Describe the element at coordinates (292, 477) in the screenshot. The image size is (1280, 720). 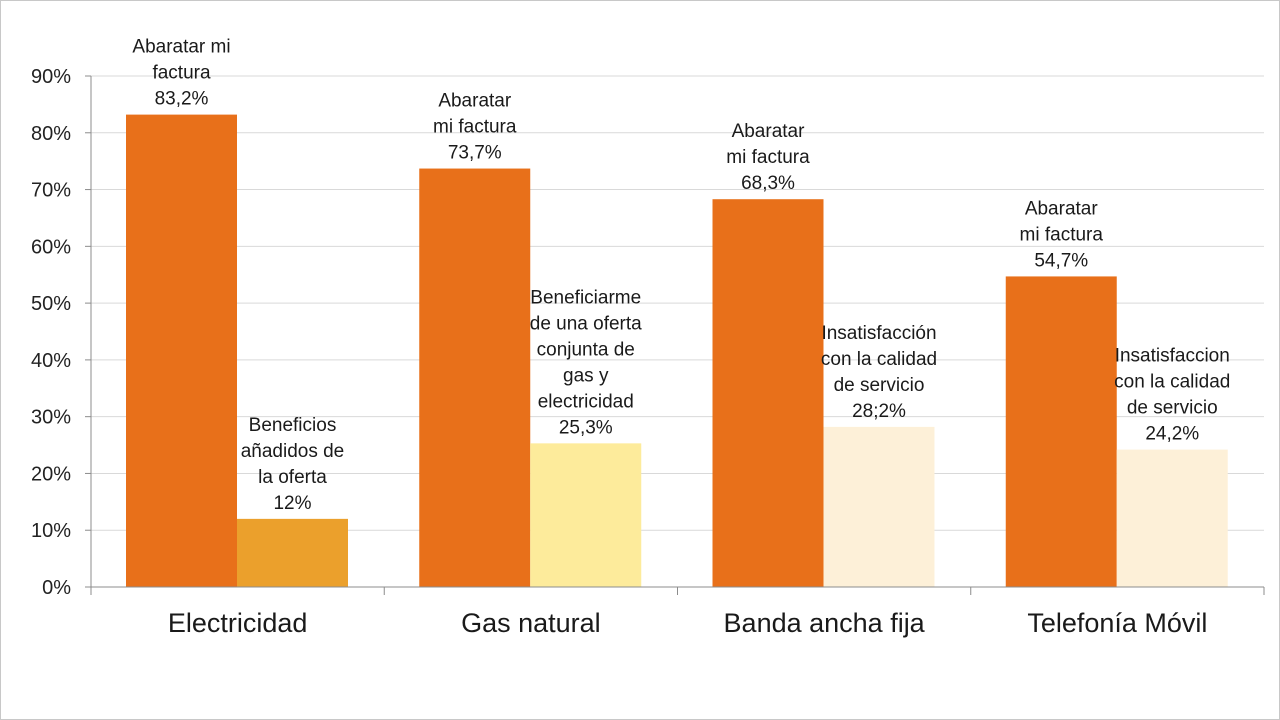
I see `data-label: la oferta` at that location.